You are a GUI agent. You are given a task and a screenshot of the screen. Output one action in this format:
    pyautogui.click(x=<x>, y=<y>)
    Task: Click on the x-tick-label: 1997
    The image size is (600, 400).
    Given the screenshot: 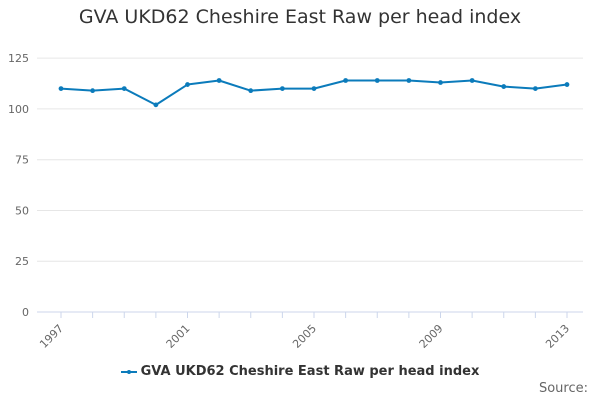 What is the action you would take?
    pyautogui.click(x=51, y=336)
    